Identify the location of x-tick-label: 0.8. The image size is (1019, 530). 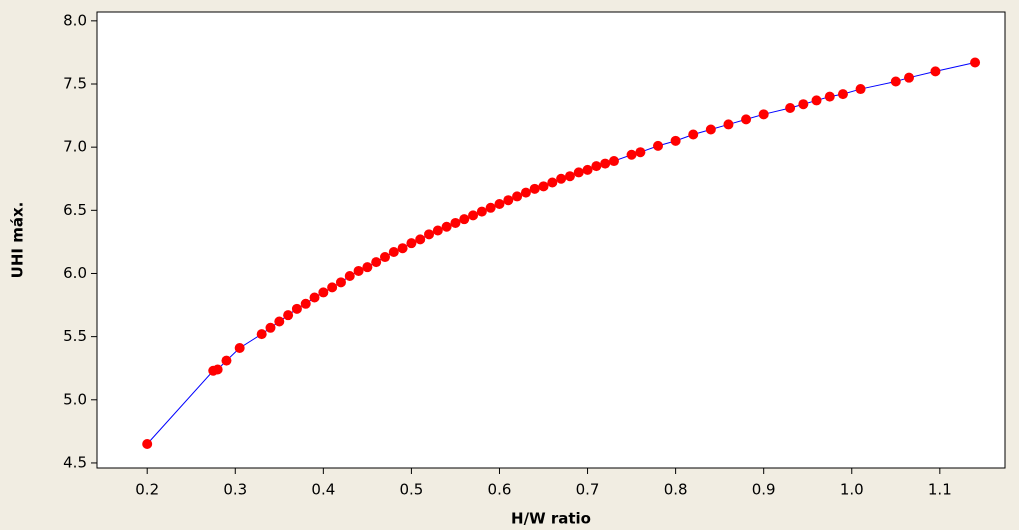
(676, 490).